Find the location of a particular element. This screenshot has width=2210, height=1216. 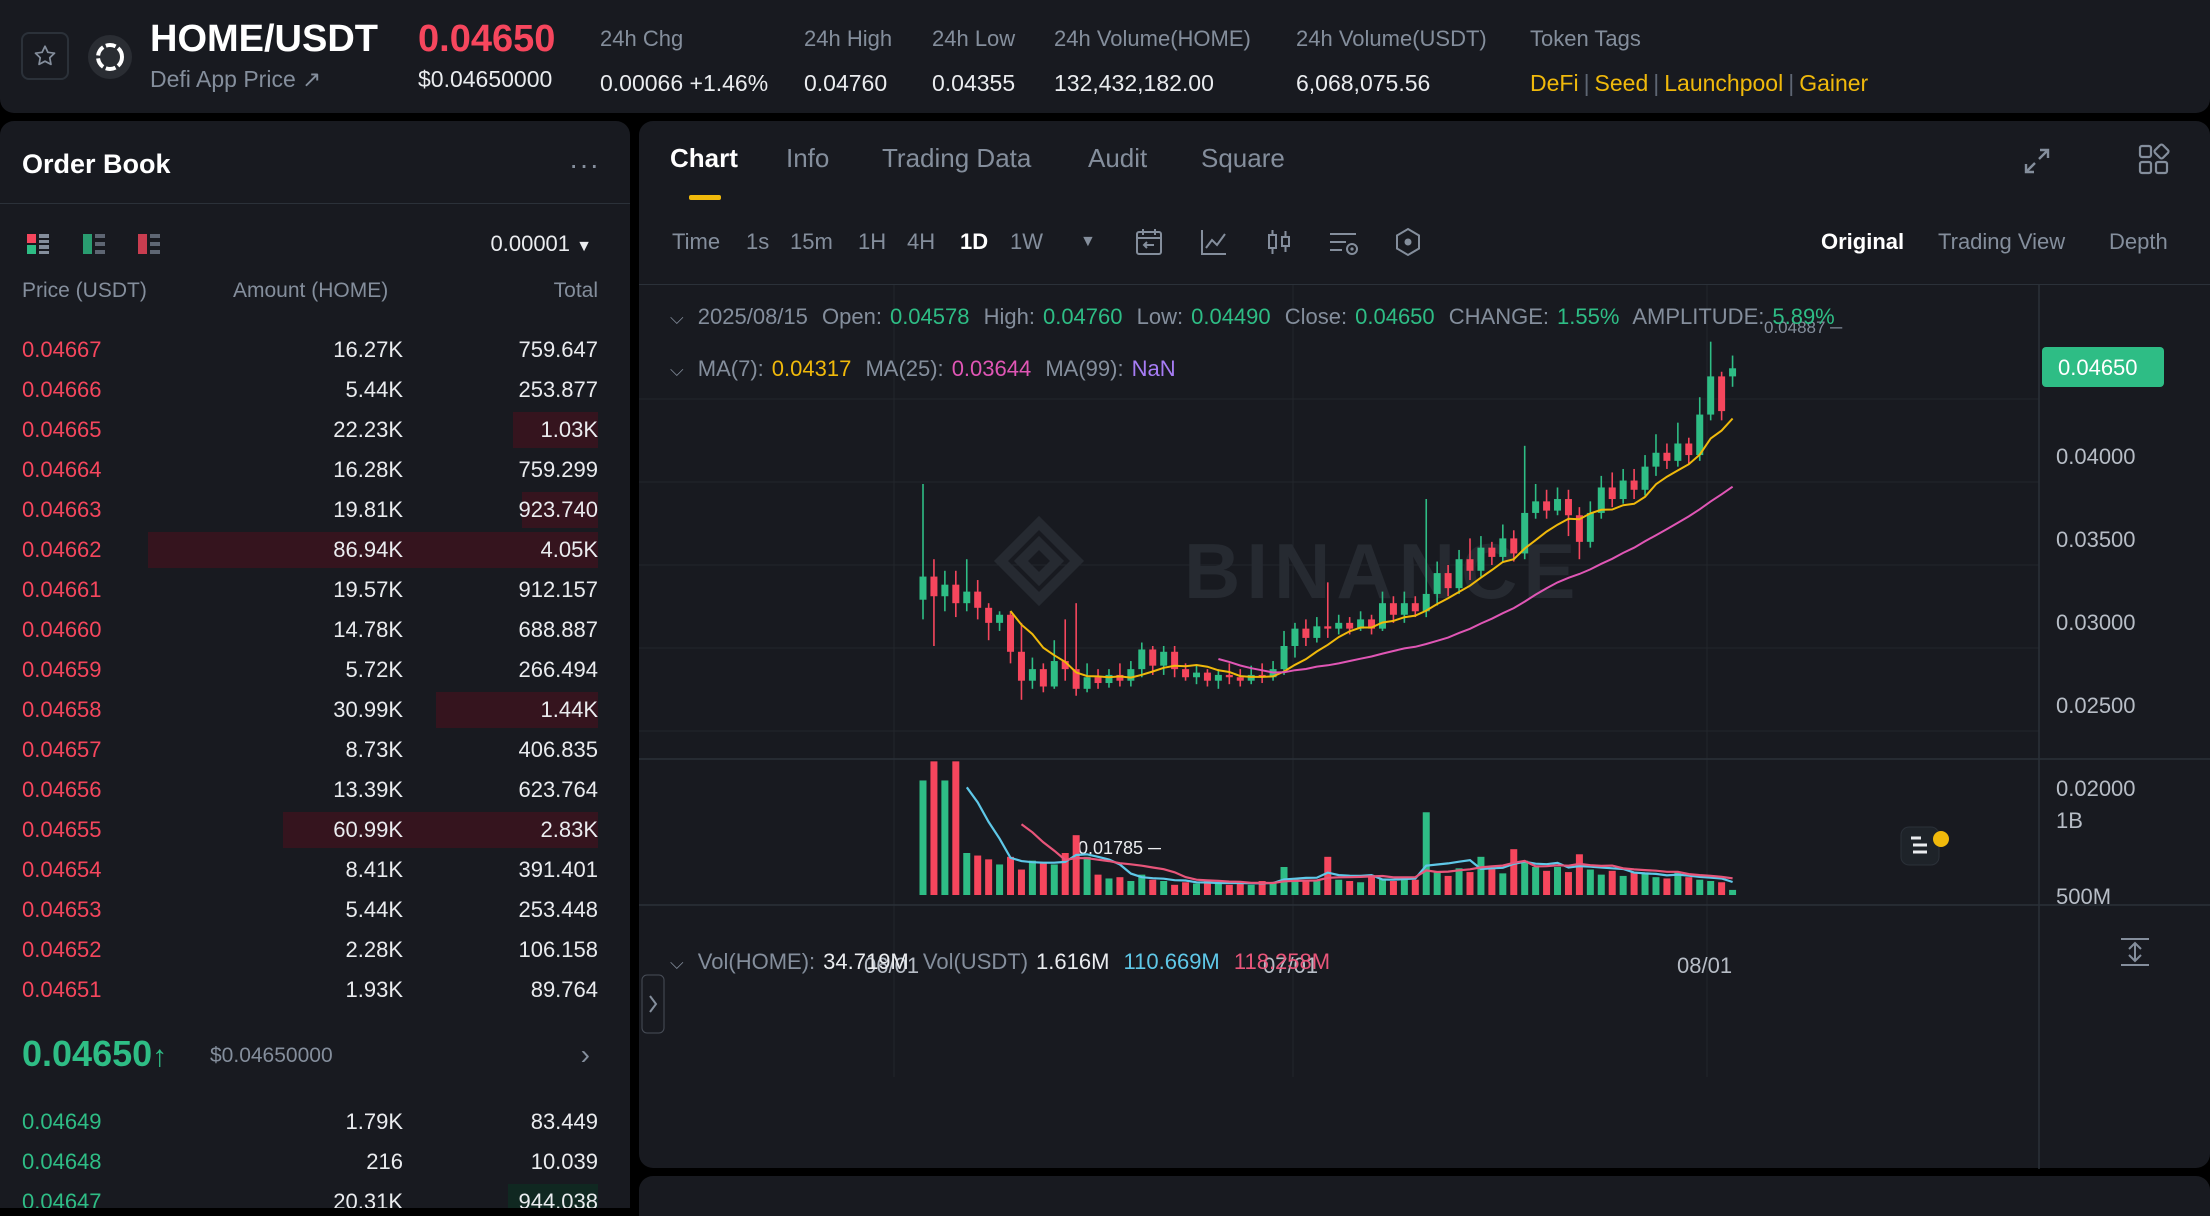

indicator-icon is located at coordinates (1214, 242).